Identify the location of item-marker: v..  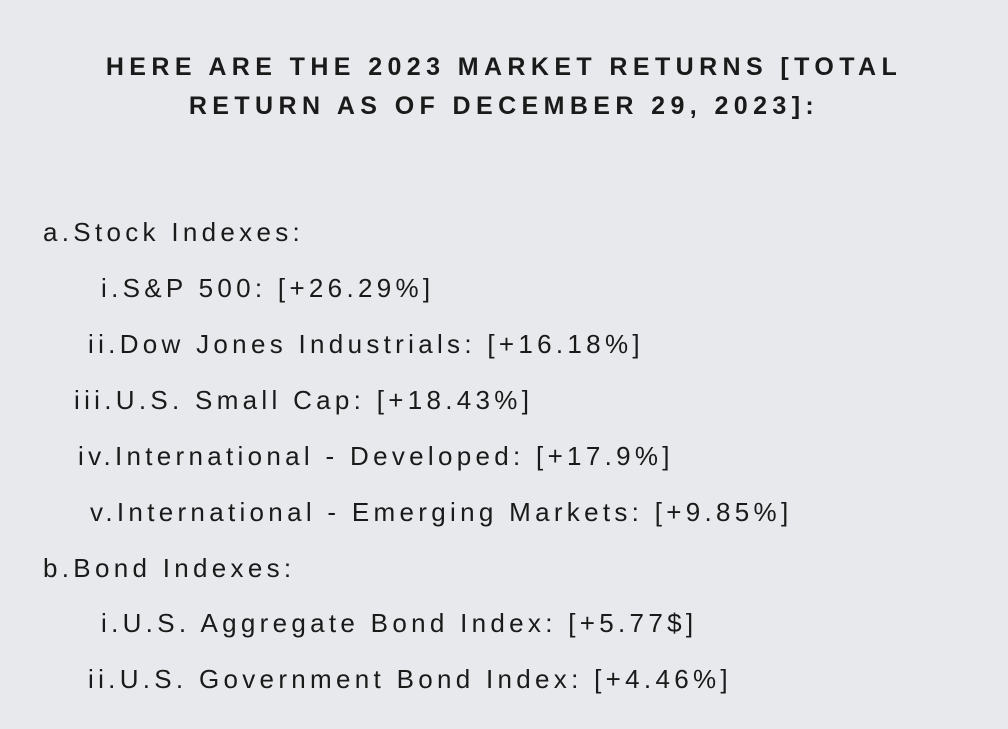
(103, 512).